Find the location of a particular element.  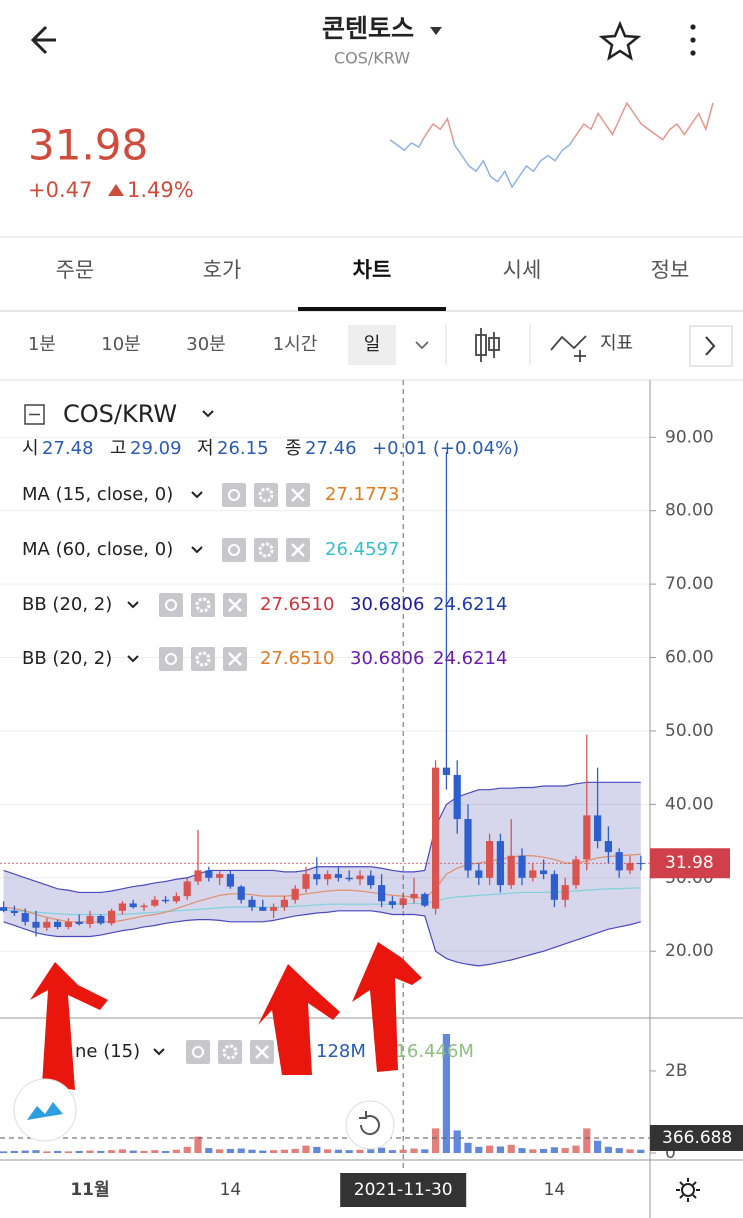

reset-button is located at coordinates (370, 1125).